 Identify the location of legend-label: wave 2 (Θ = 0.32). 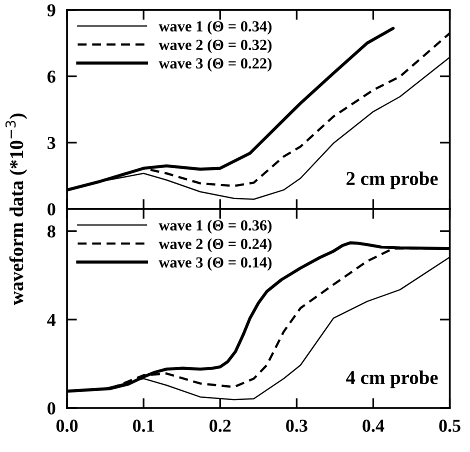
(215, 46).